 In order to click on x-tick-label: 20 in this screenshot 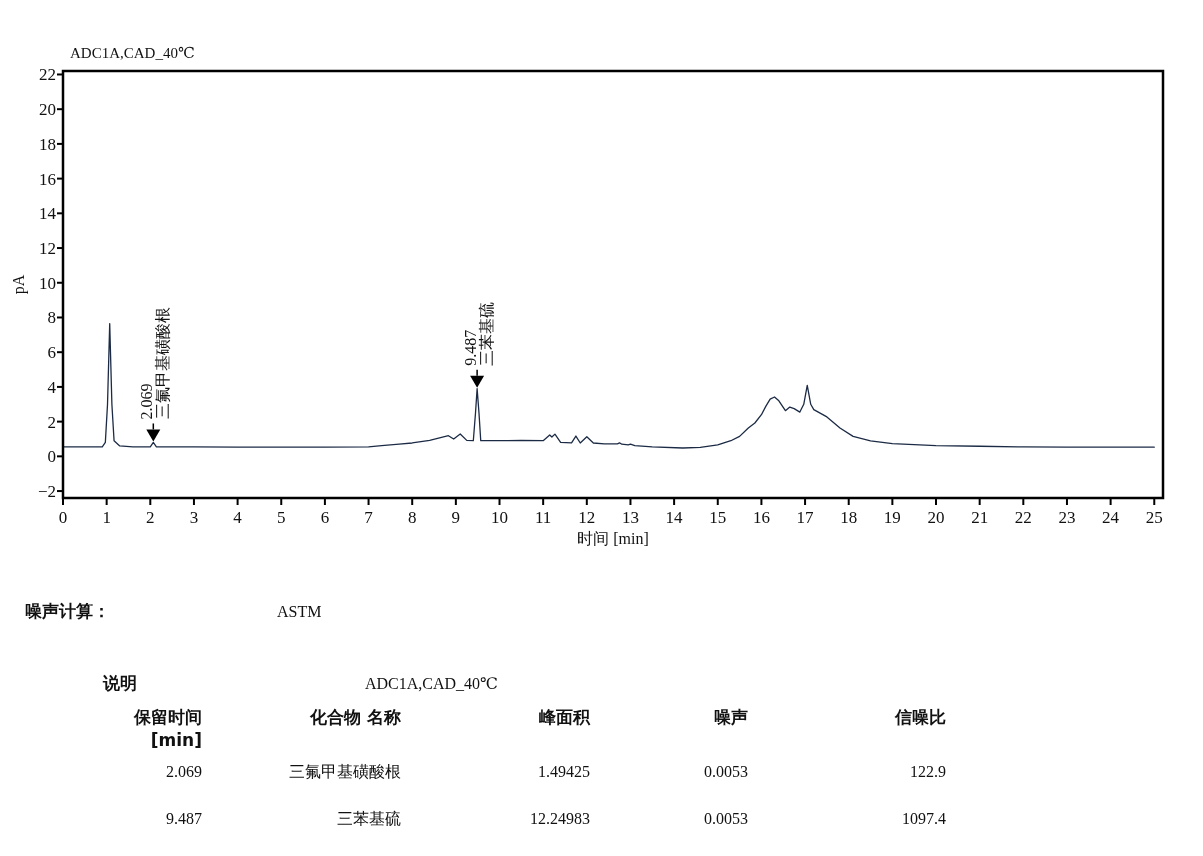, I will do `click(936, 517)`.